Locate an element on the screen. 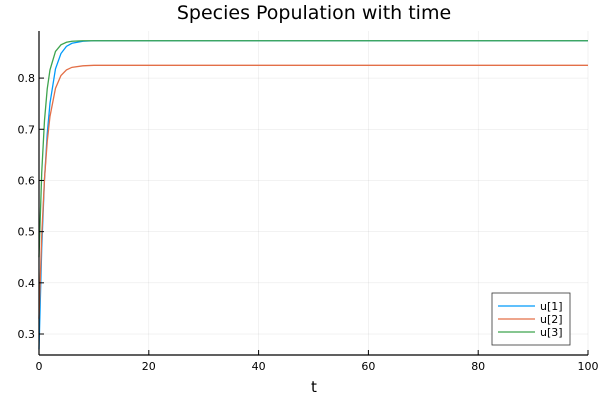  x-tick-label: 80 is located at coordinates (478, 366).